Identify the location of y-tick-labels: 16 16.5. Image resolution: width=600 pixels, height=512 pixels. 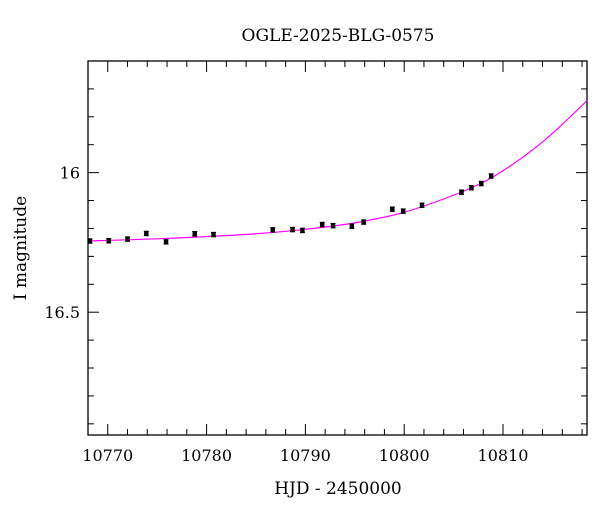
(62, 243).